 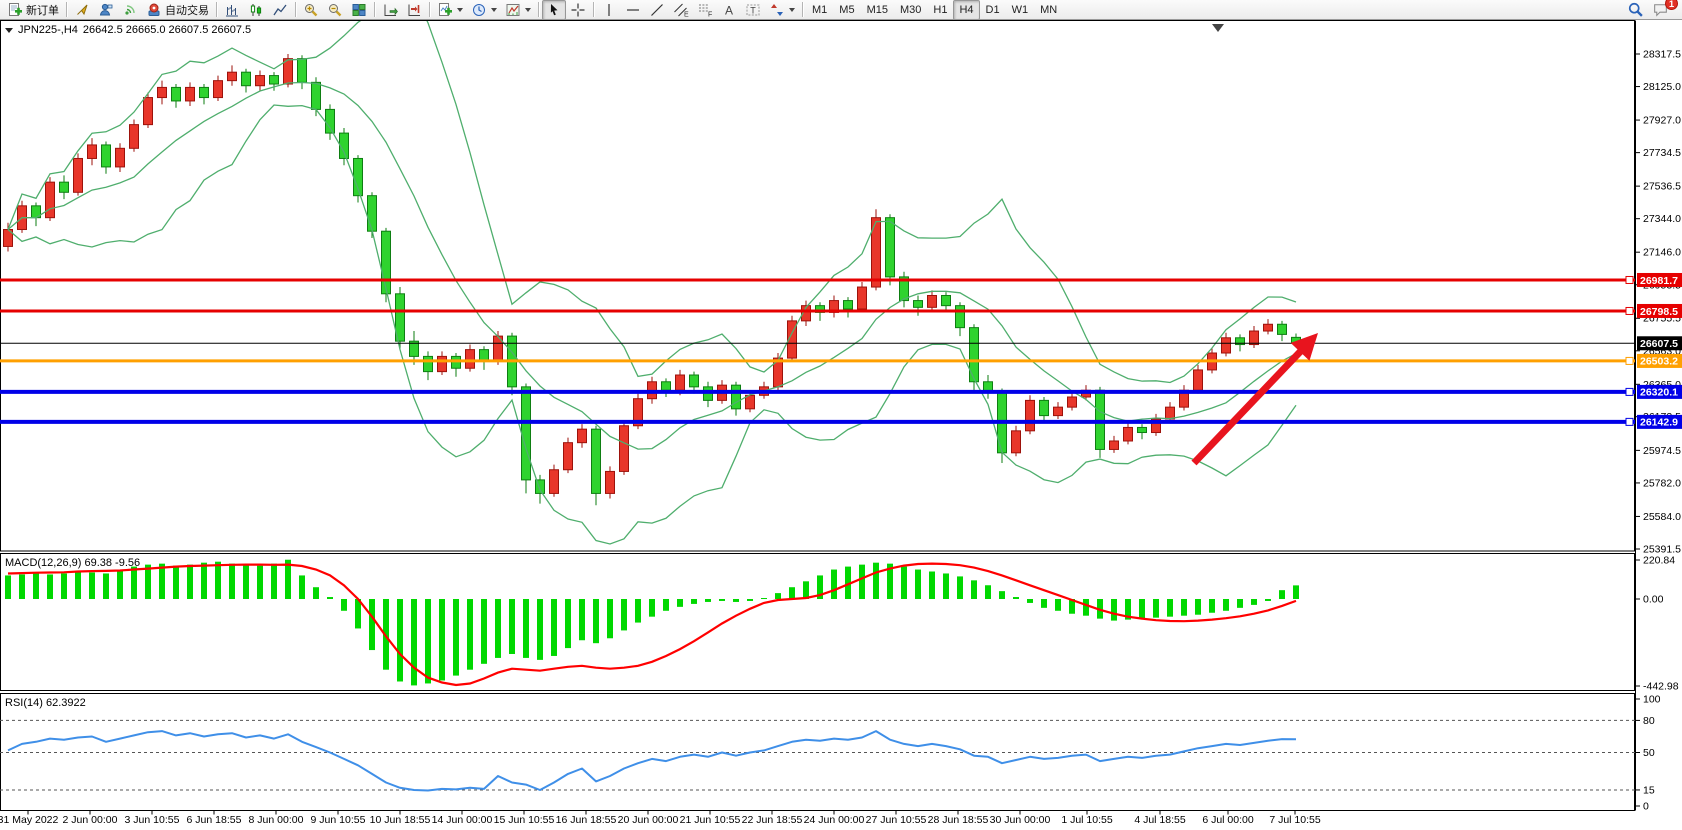 I want to click on svg-text: T, so click(x=753, y=10).